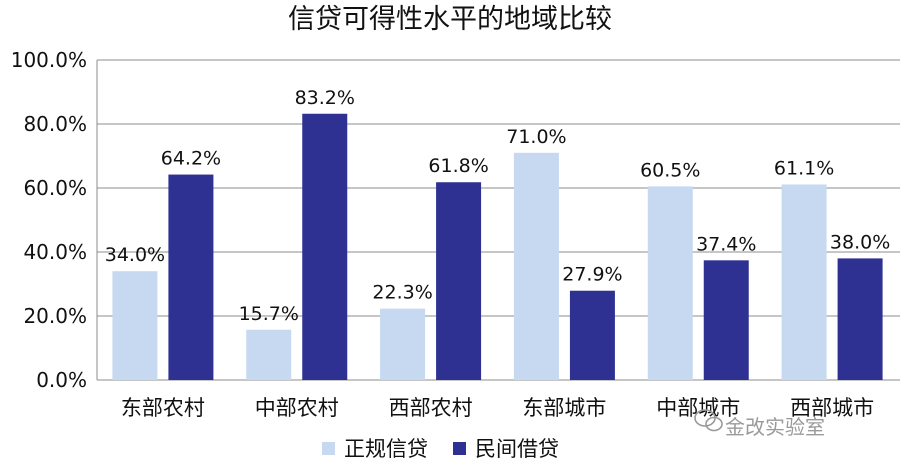 The image size is (900, 472). I want to click on category-label: 西部农村, so click(431, 408).